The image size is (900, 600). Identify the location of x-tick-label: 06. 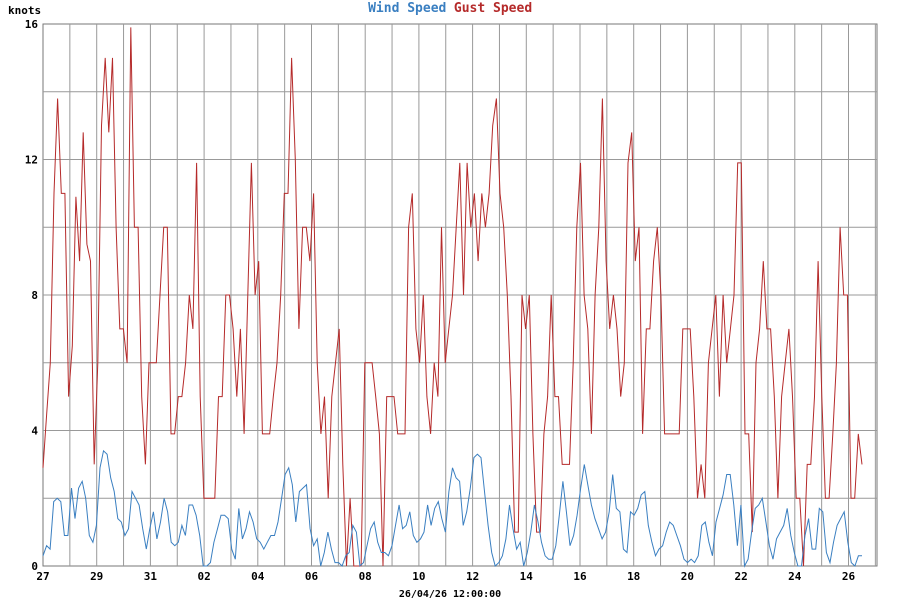
(312, 576).